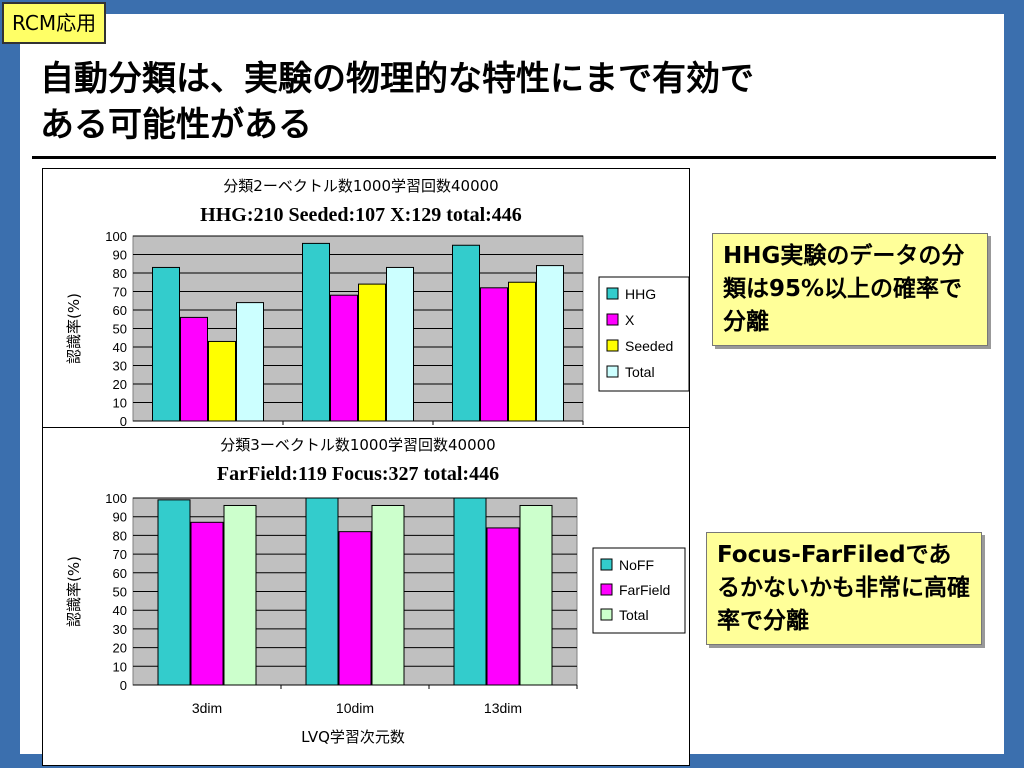 This screenshot has height=768, width=1024. What do you see at coordinates (207, 708) in the screenshot?
I see `x-tick-label: 3dim` at bounding box center [207, 708].